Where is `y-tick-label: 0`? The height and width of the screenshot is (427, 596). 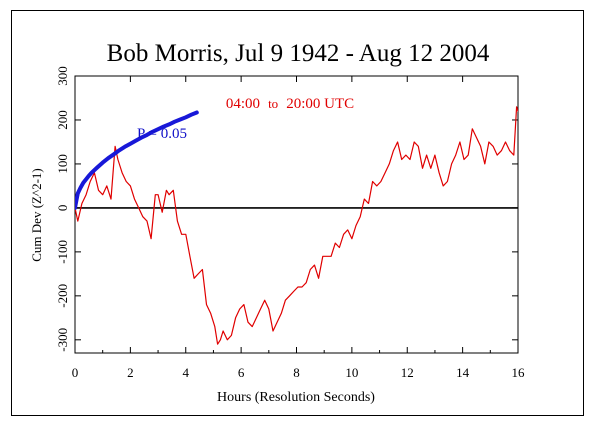
y-tick-label: 0 is located at coordinates (62, 208).